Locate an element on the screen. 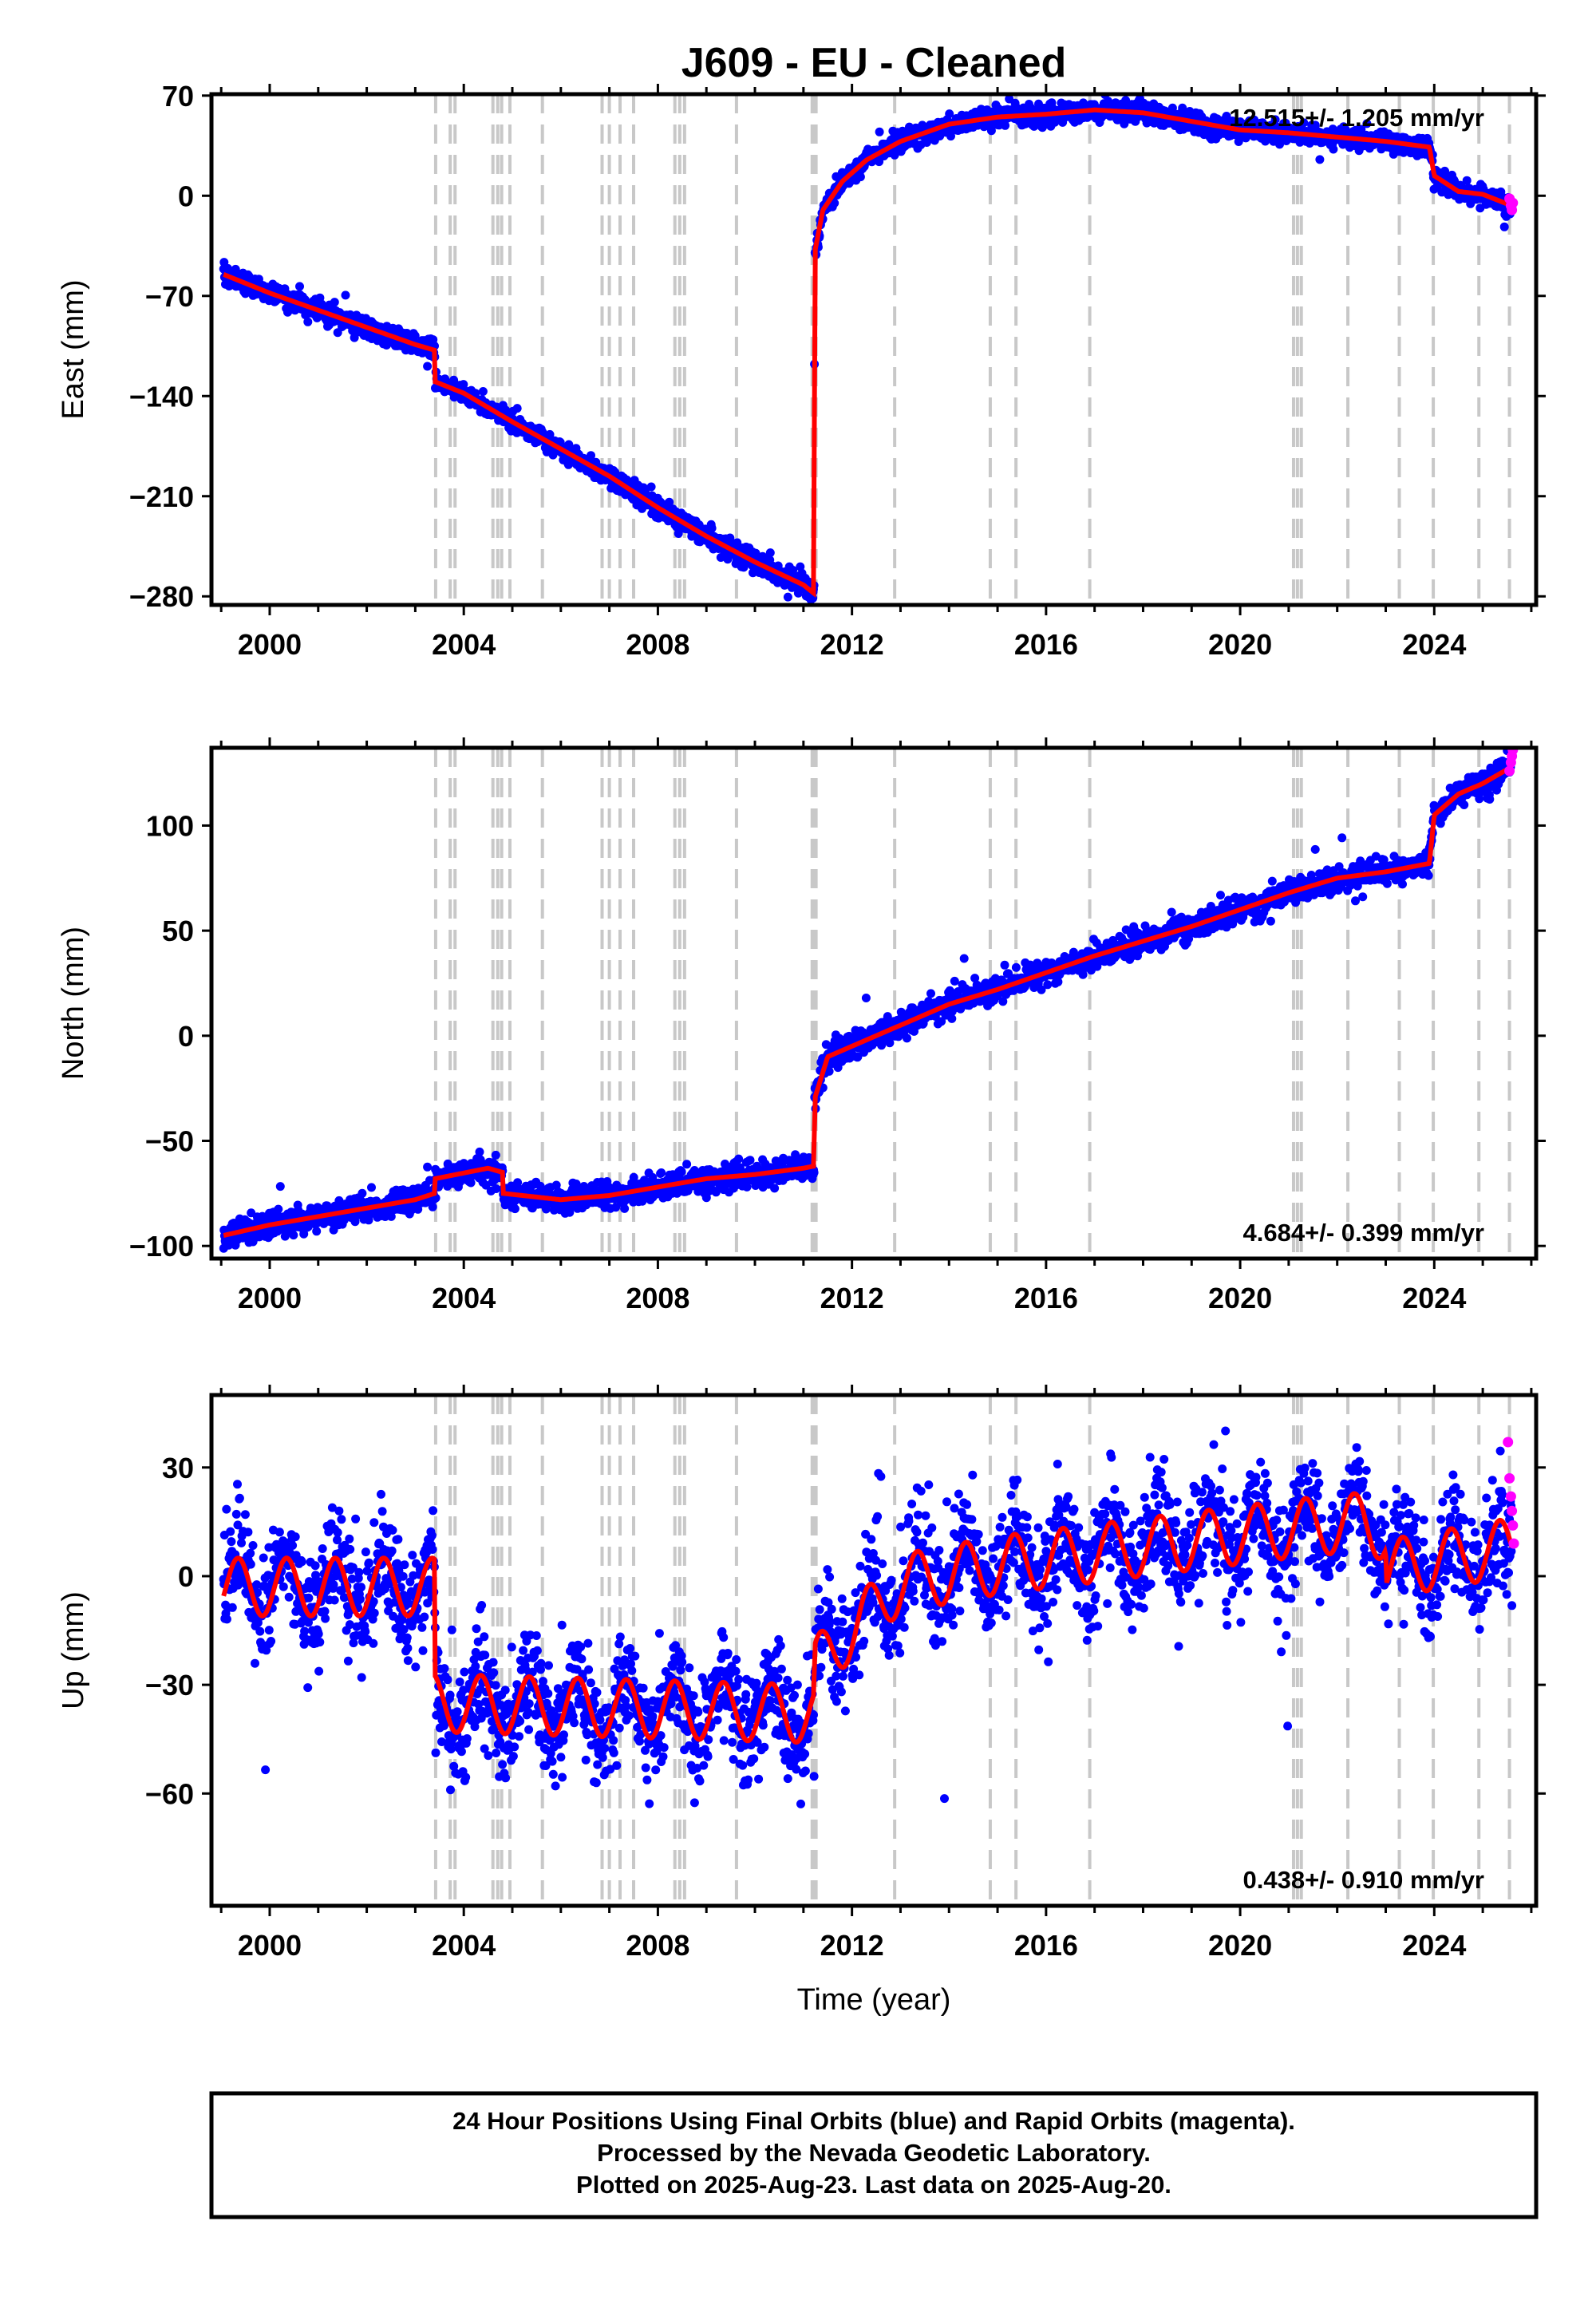 This screenshot has height=2316, width=1596. east-y-axis-label: East (mm) is located at coordinates (73, 349).